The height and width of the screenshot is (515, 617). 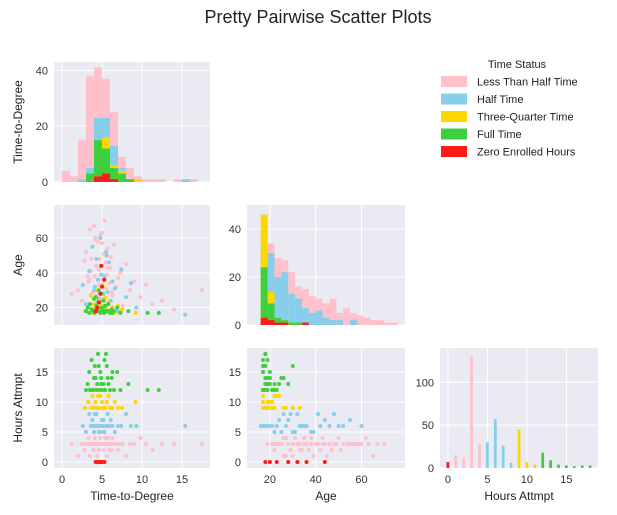 What do you see at coordinates (487, 480) in the screenshot?
I see `tick-label-x: 5` at bounding box center [487, 480].